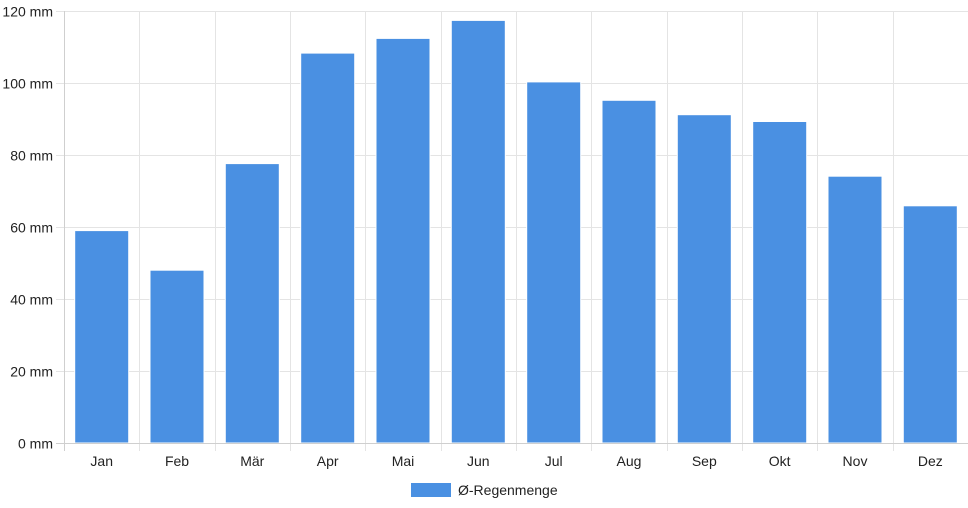 Image resolution: width=968 pixels, height=508 pixels. I want to click on y-tick-label: 120 mm, so click(27, 12).